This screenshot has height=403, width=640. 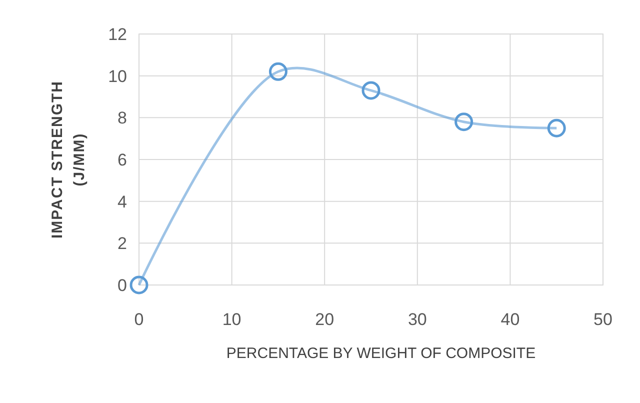 I want to click on y-tick-label: 12, so click(x=117, y=34).